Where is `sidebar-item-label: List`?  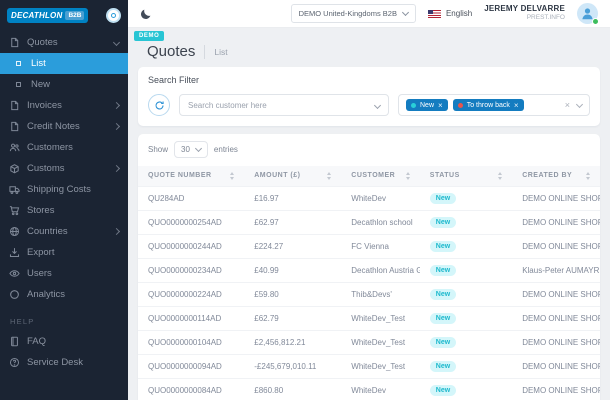
sidebar-item-label: List is located at coordinates (38, 63).